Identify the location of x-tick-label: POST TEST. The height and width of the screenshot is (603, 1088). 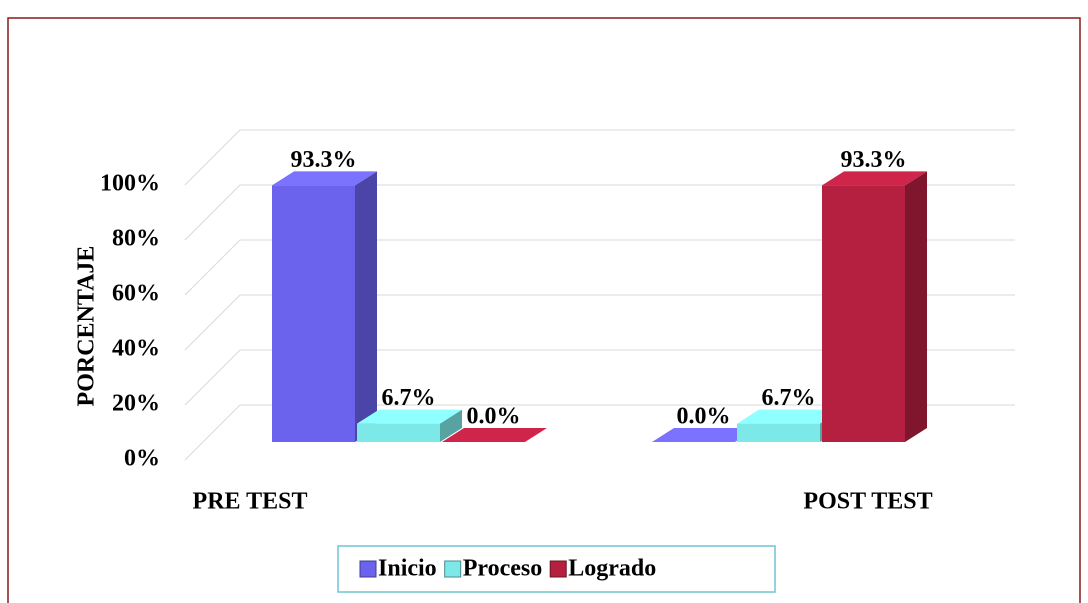
(867, 502).